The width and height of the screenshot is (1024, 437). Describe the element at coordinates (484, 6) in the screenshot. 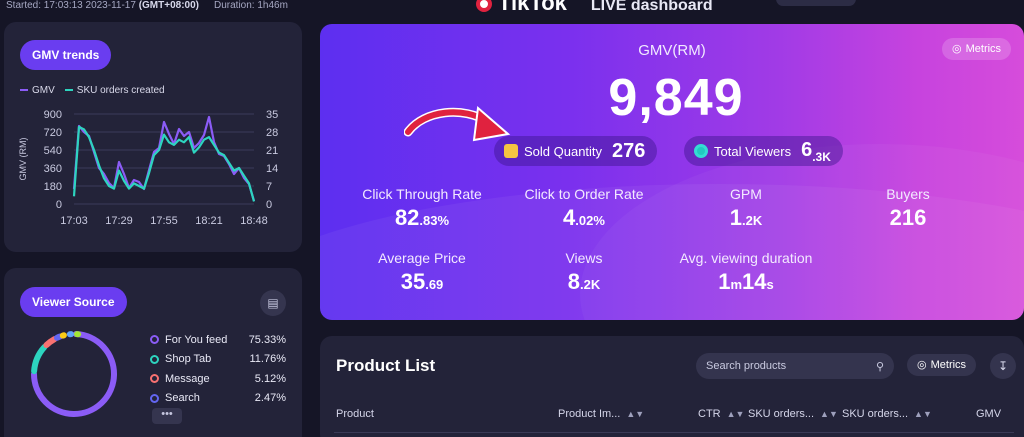

I see `tiktok-logo-icon` at that location.